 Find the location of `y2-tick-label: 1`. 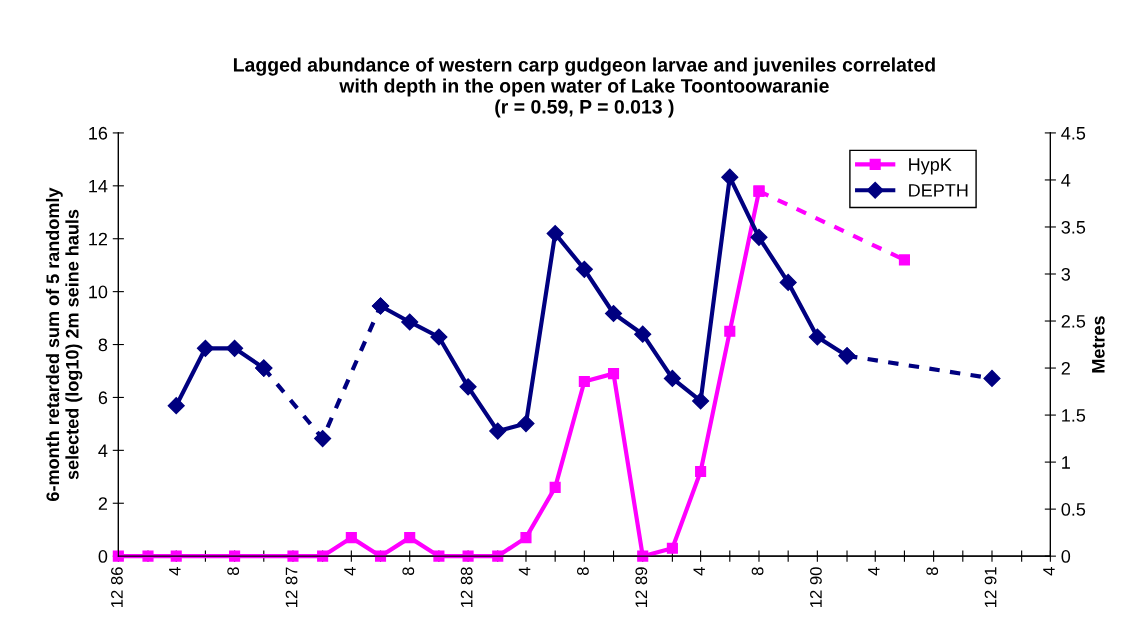

y2-tick-label: 1 is located at coordinates (1066, 462).